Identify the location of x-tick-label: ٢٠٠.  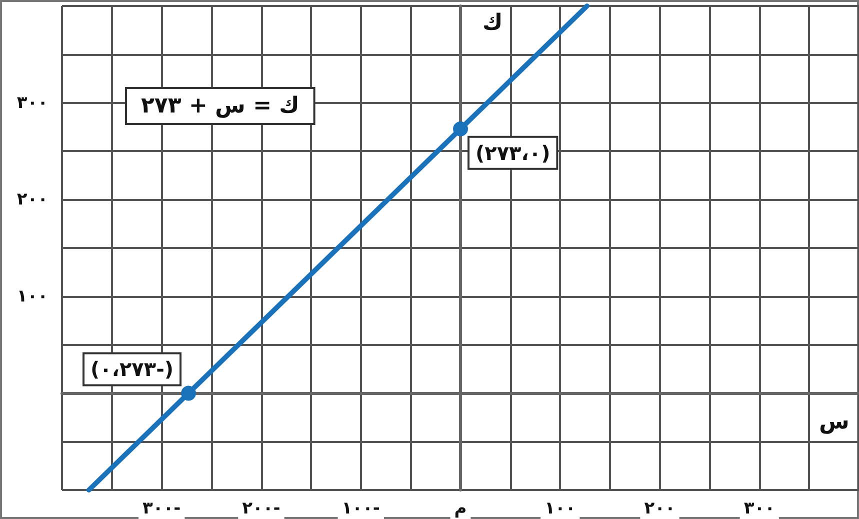
(660, 508).